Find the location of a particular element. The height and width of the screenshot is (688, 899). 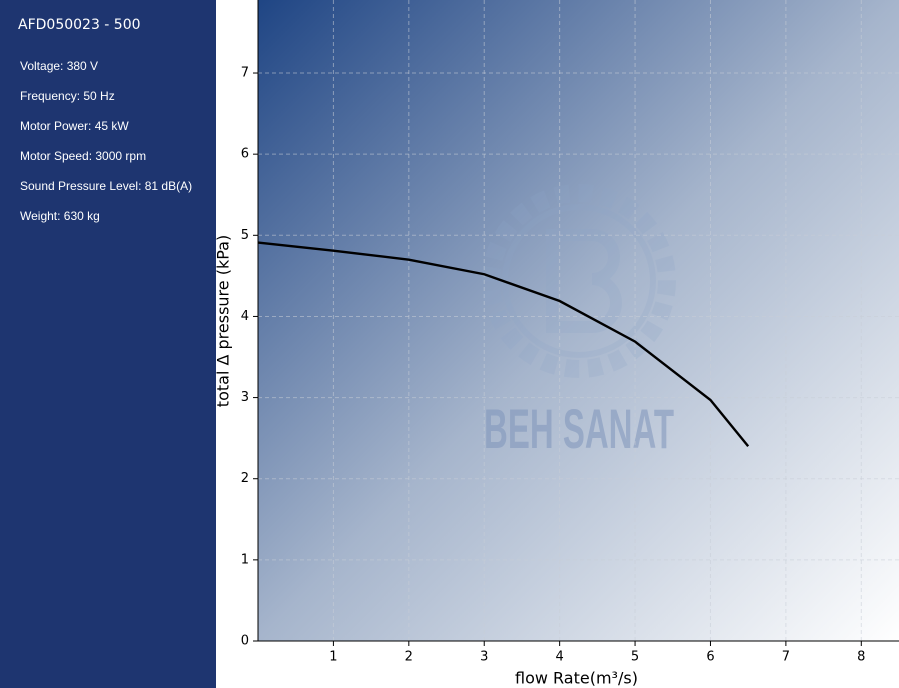

x-tick-label: 1 is located at coordinates (333, 657).